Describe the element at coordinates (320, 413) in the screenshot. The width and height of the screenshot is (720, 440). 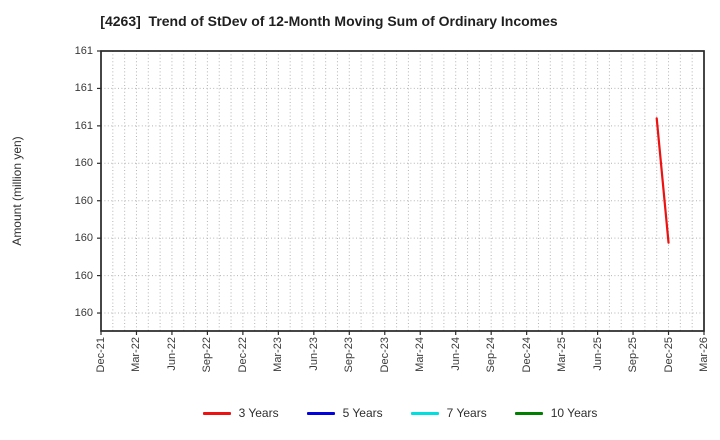
I see `blue-line-swatch-icon` at that location.